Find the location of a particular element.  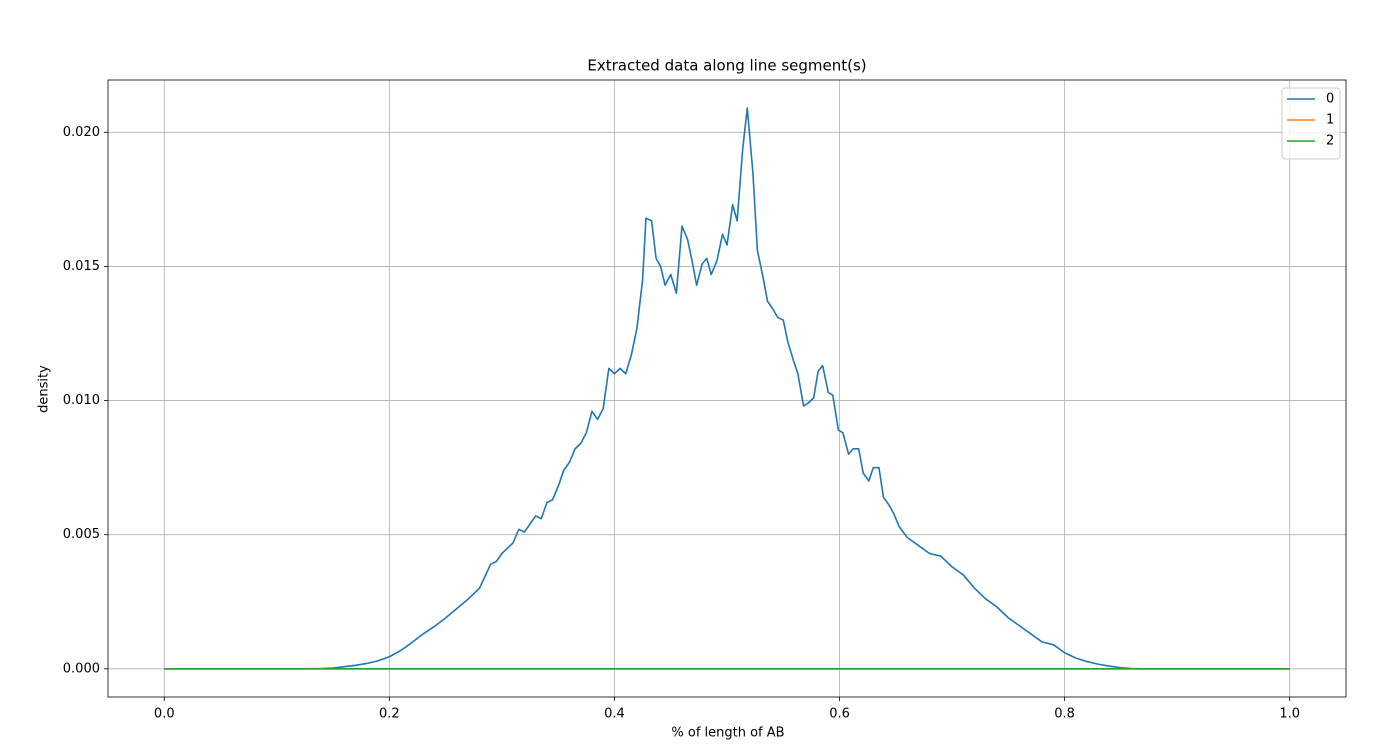

y-tick-label: 0.015 is located at coordinates (81, 266).